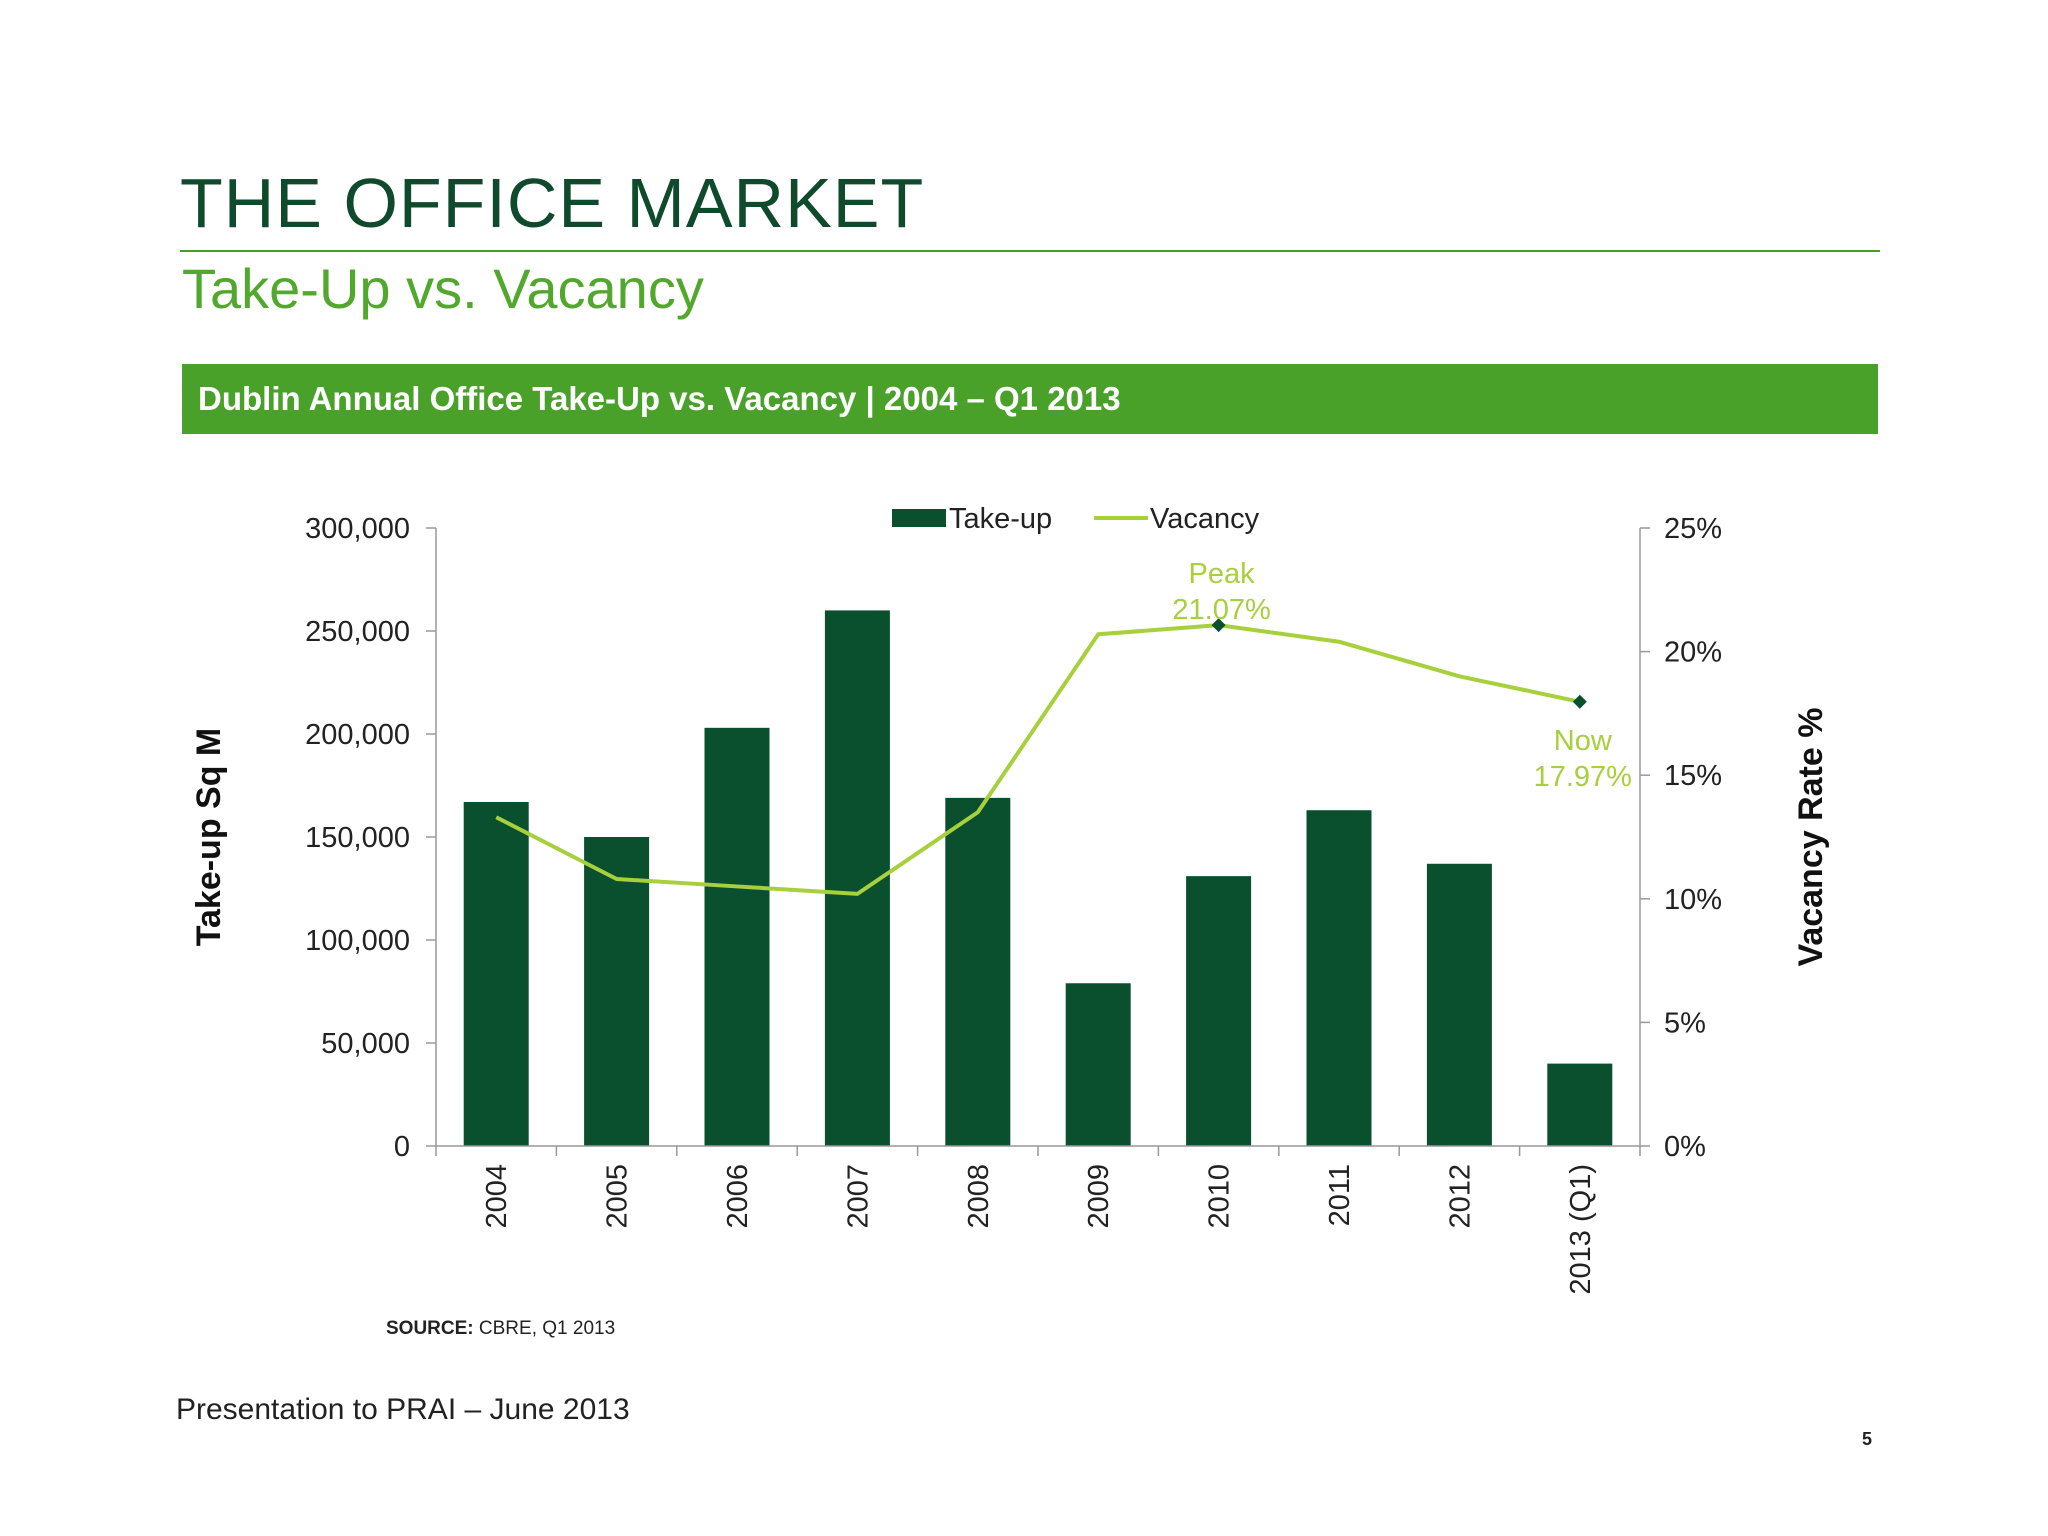  I want to click on annotation-label: Now, so click(1583, 741).